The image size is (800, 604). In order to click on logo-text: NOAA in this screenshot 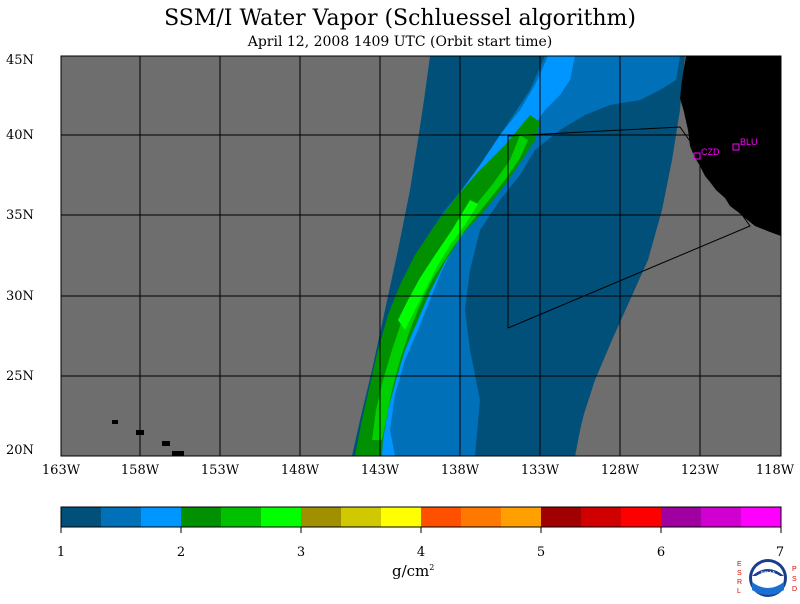, I will do `click(768, 574)`.